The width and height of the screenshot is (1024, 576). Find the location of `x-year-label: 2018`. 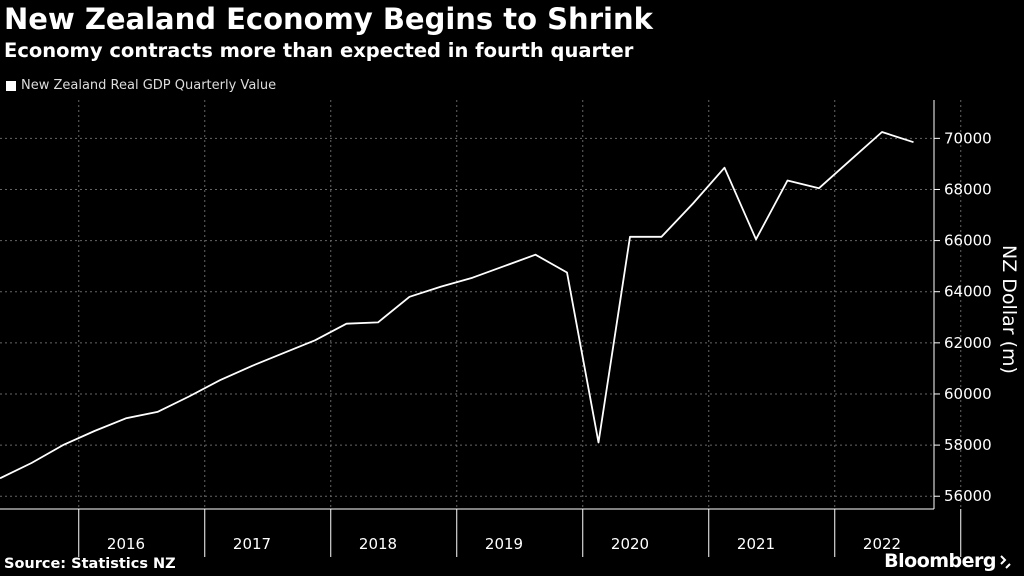

x-year-label: 2018 is located at coordinates (378, 544).